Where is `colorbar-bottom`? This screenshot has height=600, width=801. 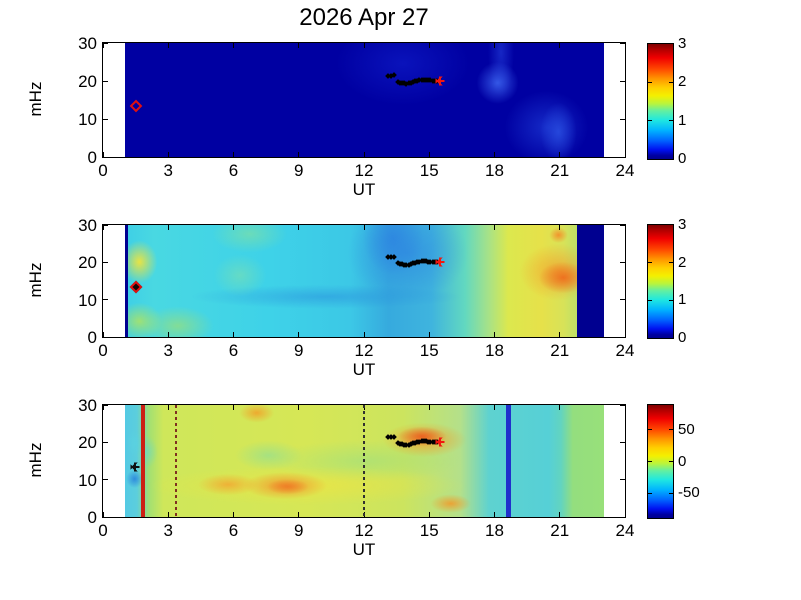
colorbar-bottom is located at coordinates (660, 461).